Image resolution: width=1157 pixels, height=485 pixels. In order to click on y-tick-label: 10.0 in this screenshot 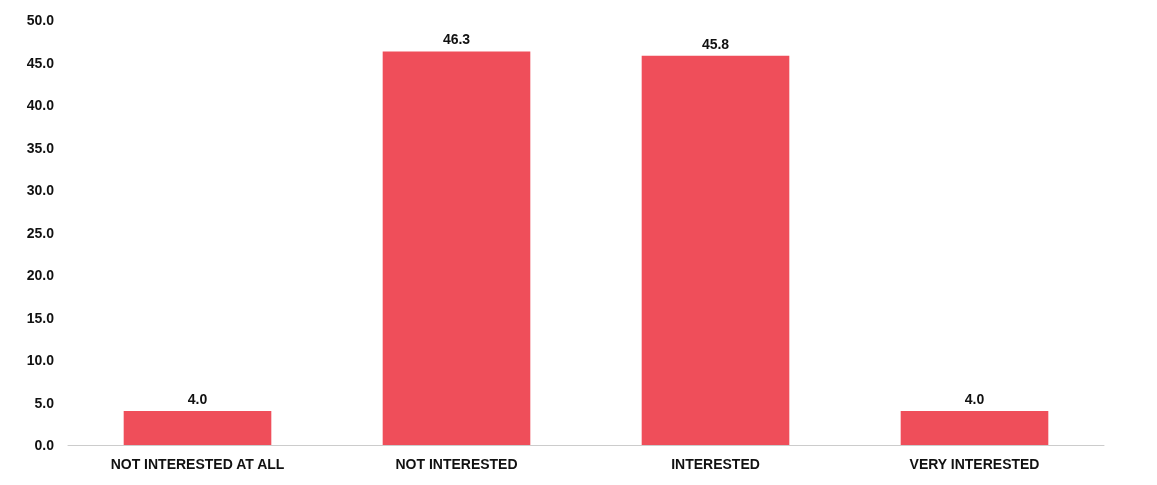, I will do `click(40, 360)`.